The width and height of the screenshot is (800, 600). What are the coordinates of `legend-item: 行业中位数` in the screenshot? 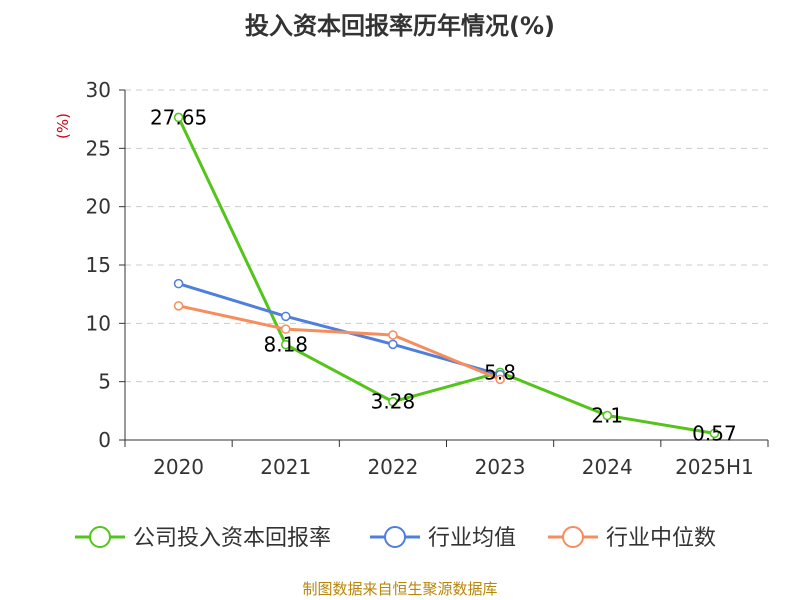 It's located at (632, 538).